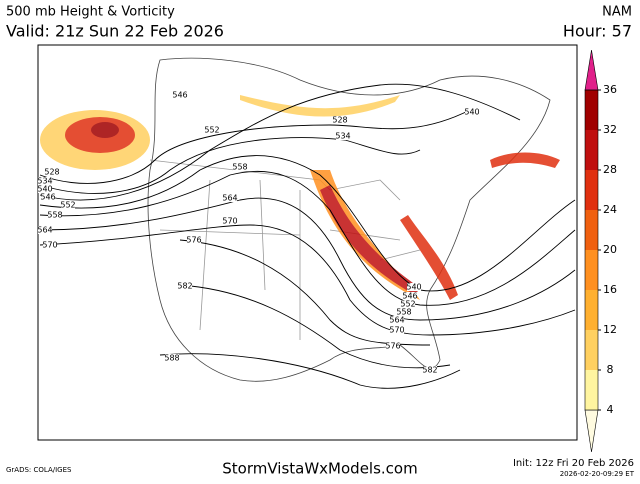 The width and height of the screenshot is (640, 484). Describe the element at coordinates (610, 89) in the screenshot. I see `colorbar-tick-label: 36` at that location.